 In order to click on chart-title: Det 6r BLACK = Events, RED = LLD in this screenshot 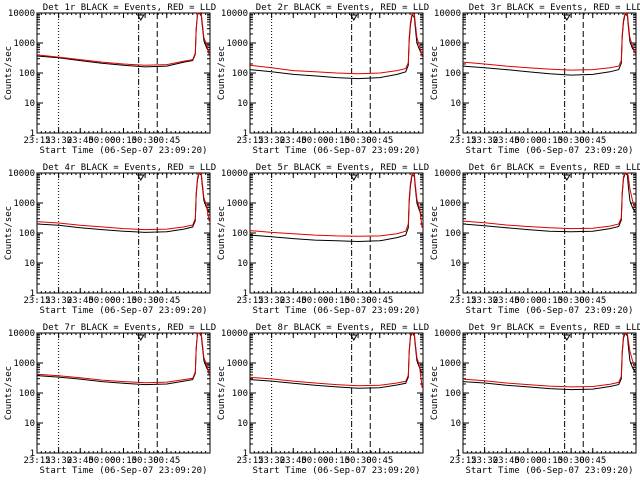, I will do `click(554, 168)`.